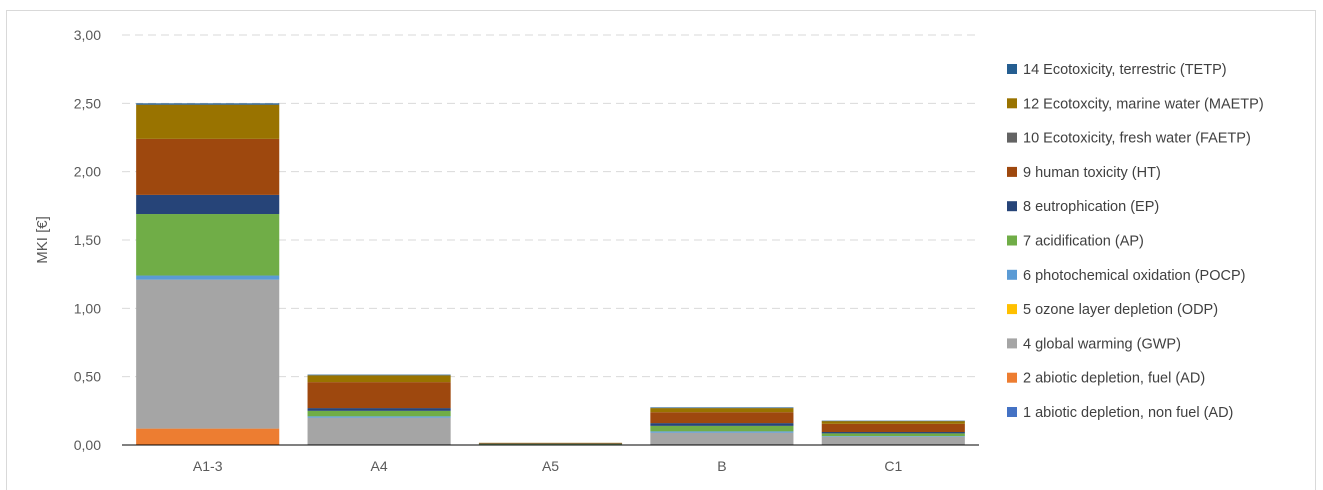 The image size is (1323, 490). I want to click on legend-item: 5 ozone layer depletion (ODP), so click(1112, 310).